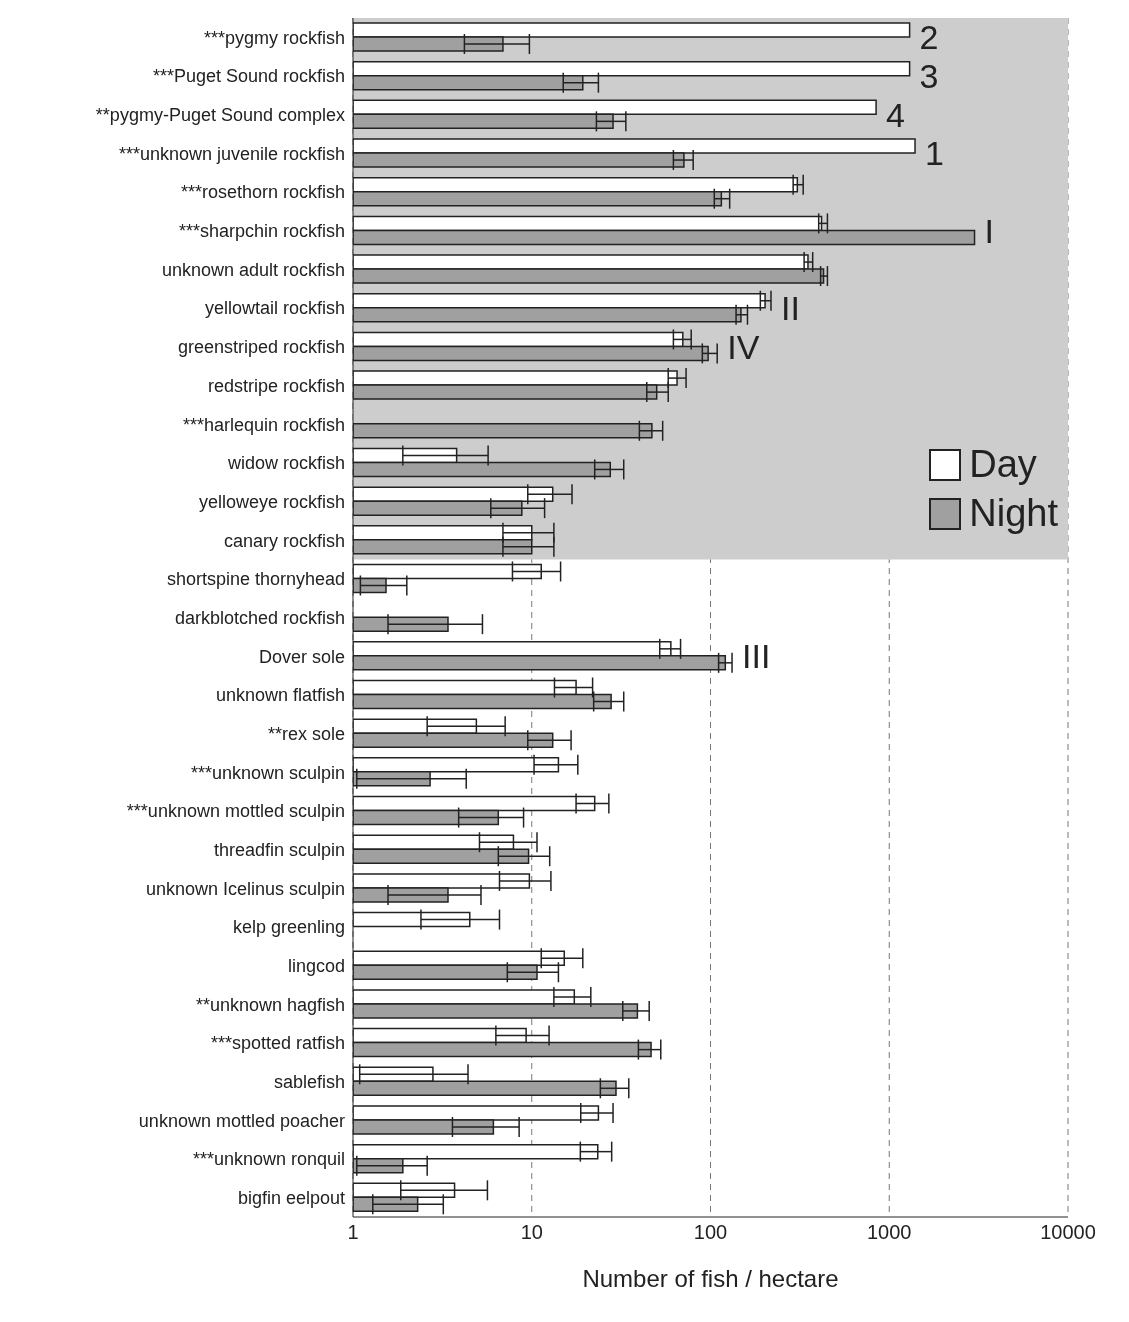  Describe the element at coordinates (710, 1278) in the screenshot. I see `x-axis-title: Number of fish / hectare` at that location.